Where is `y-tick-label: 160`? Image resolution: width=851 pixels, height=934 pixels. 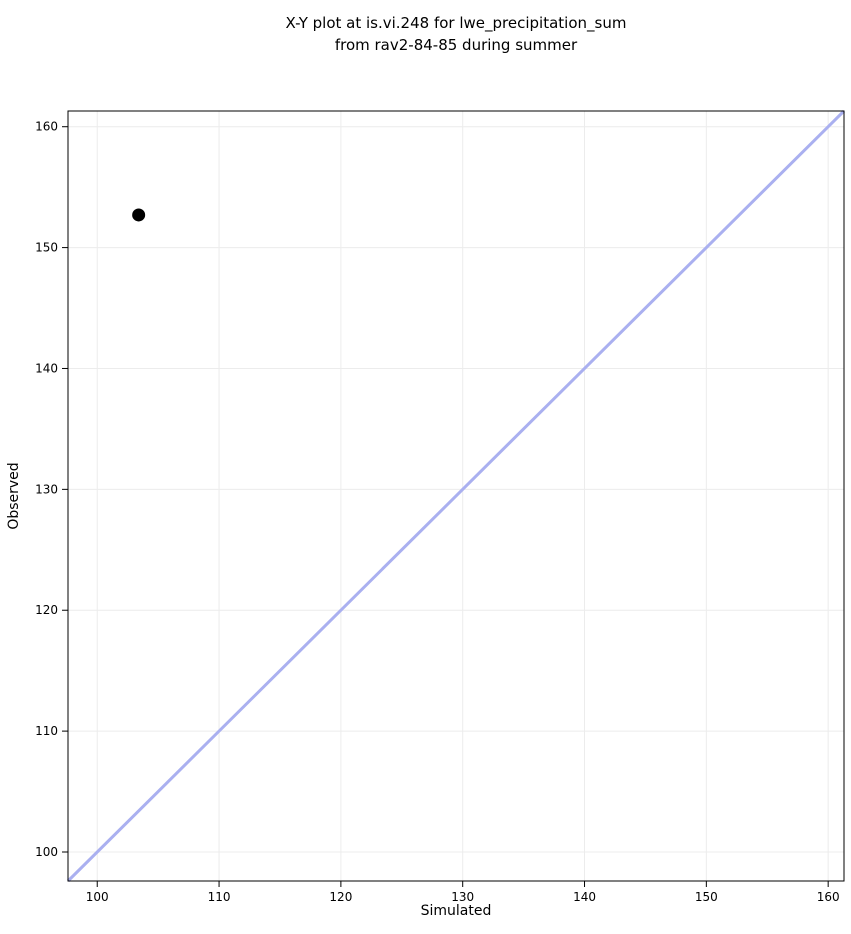
y-tick-label: 160 is located at coordinates (46, 127).